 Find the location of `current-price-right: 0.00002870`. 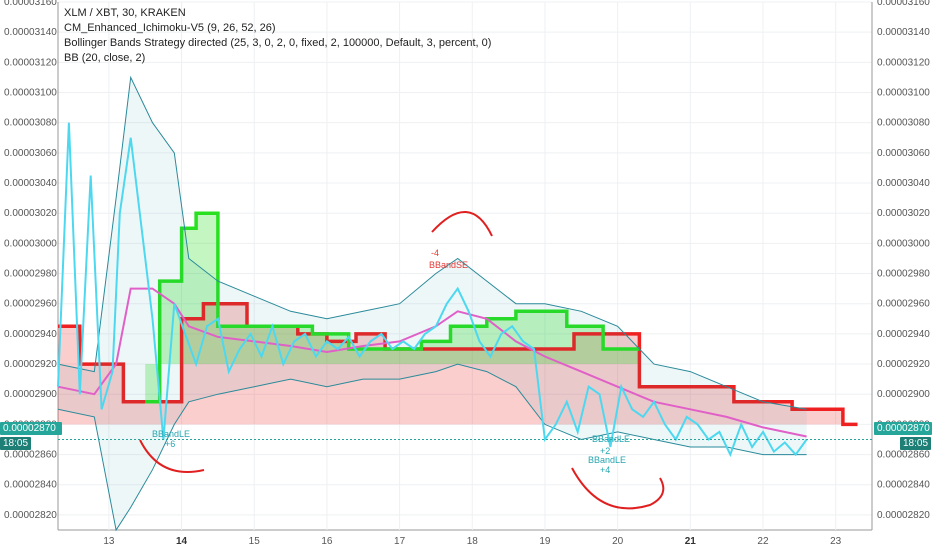

current-price-right: 0.00002870 is located at coordinates (903, 428).